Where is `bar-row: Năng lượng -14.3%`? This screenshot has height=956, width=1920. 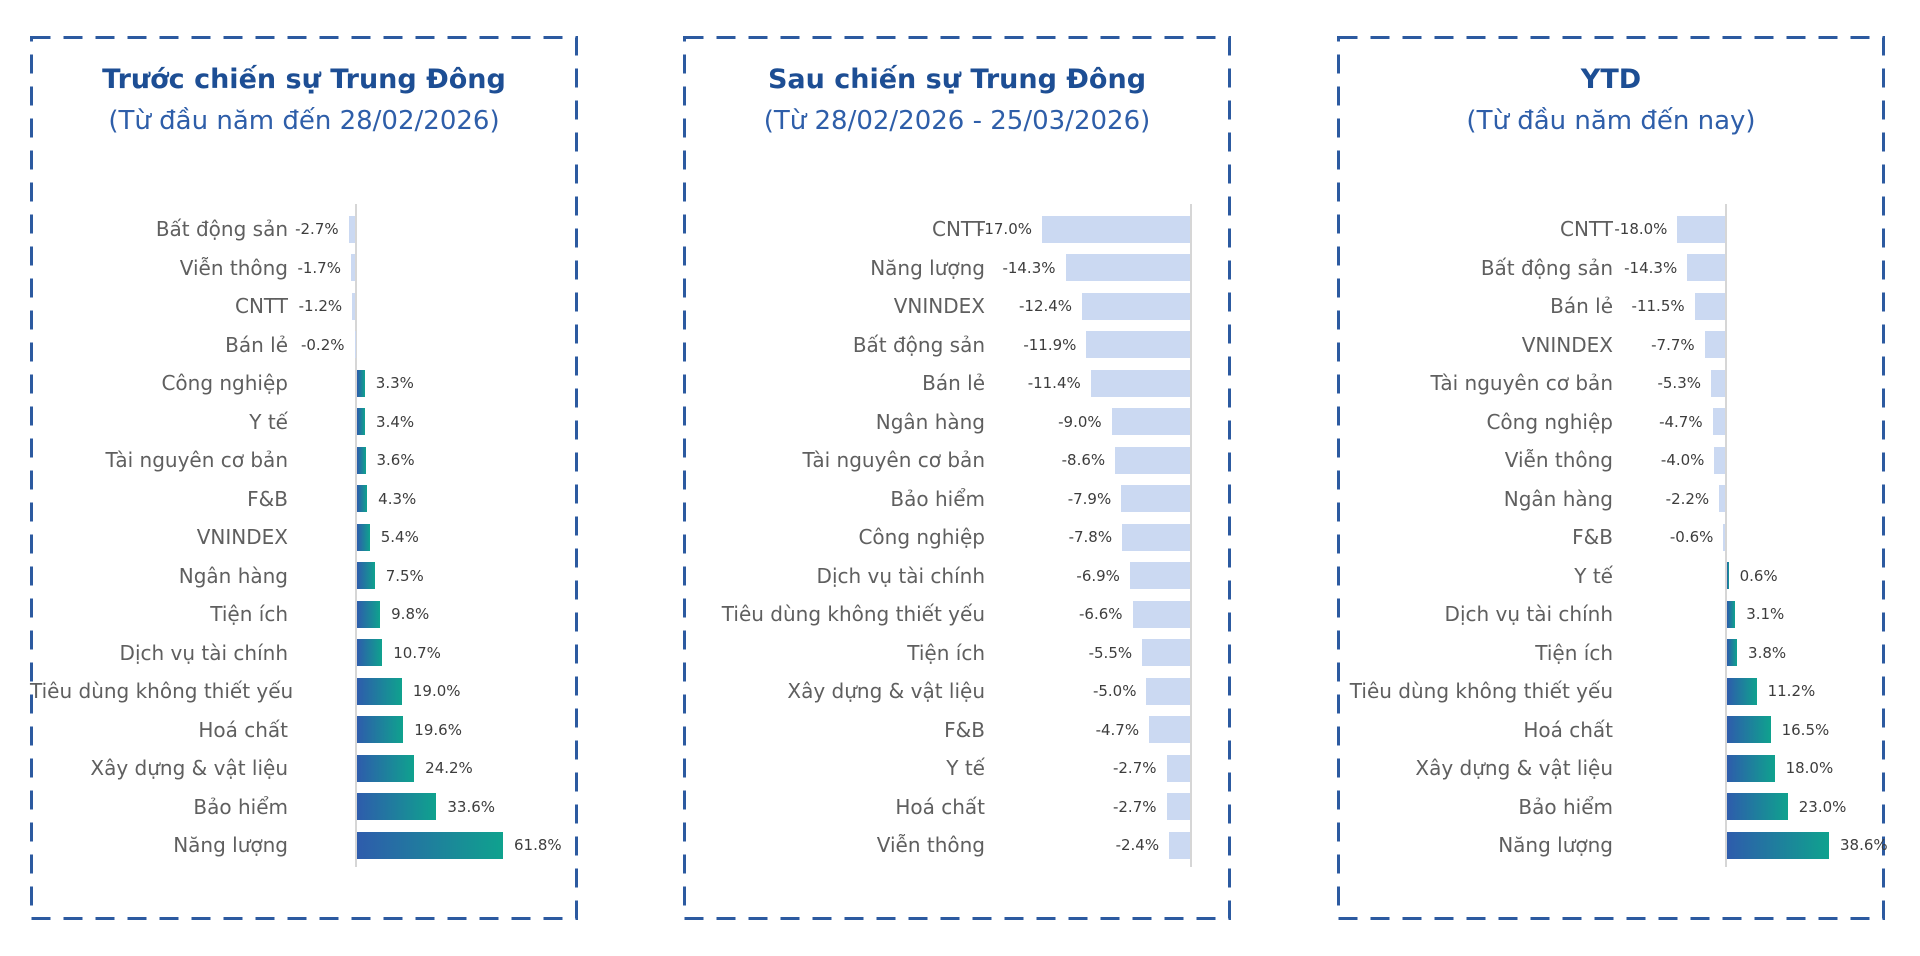
bar-row: Năng lượng -14.3% is located at coordinates (957, 268).